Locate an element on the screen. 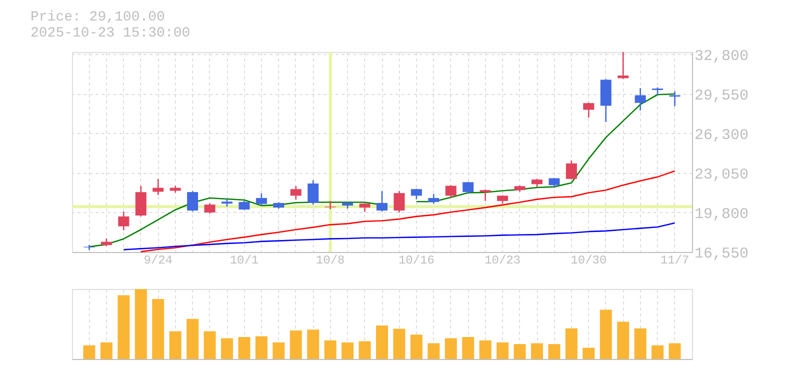 This screenshot has height=370, width=785. y-tick-label: 23,050 is located at coordinates (721, 175).